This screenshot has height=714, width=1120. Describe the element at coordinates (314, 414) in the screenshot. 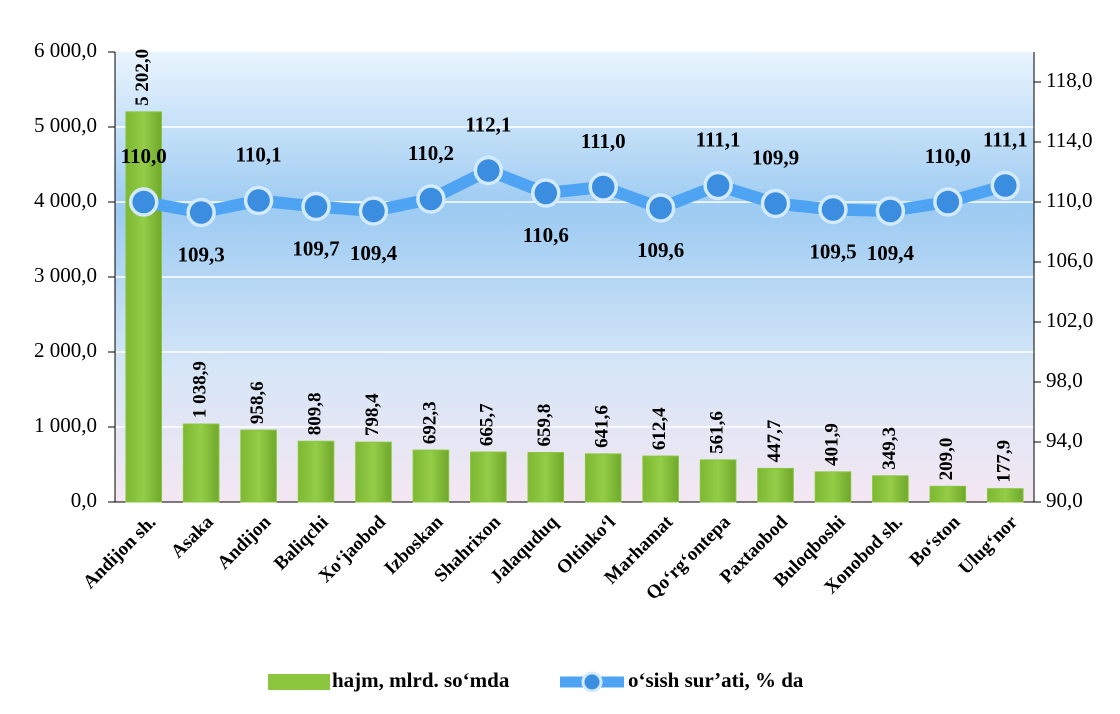

I see `bar-value-label: 809,8` at that location.